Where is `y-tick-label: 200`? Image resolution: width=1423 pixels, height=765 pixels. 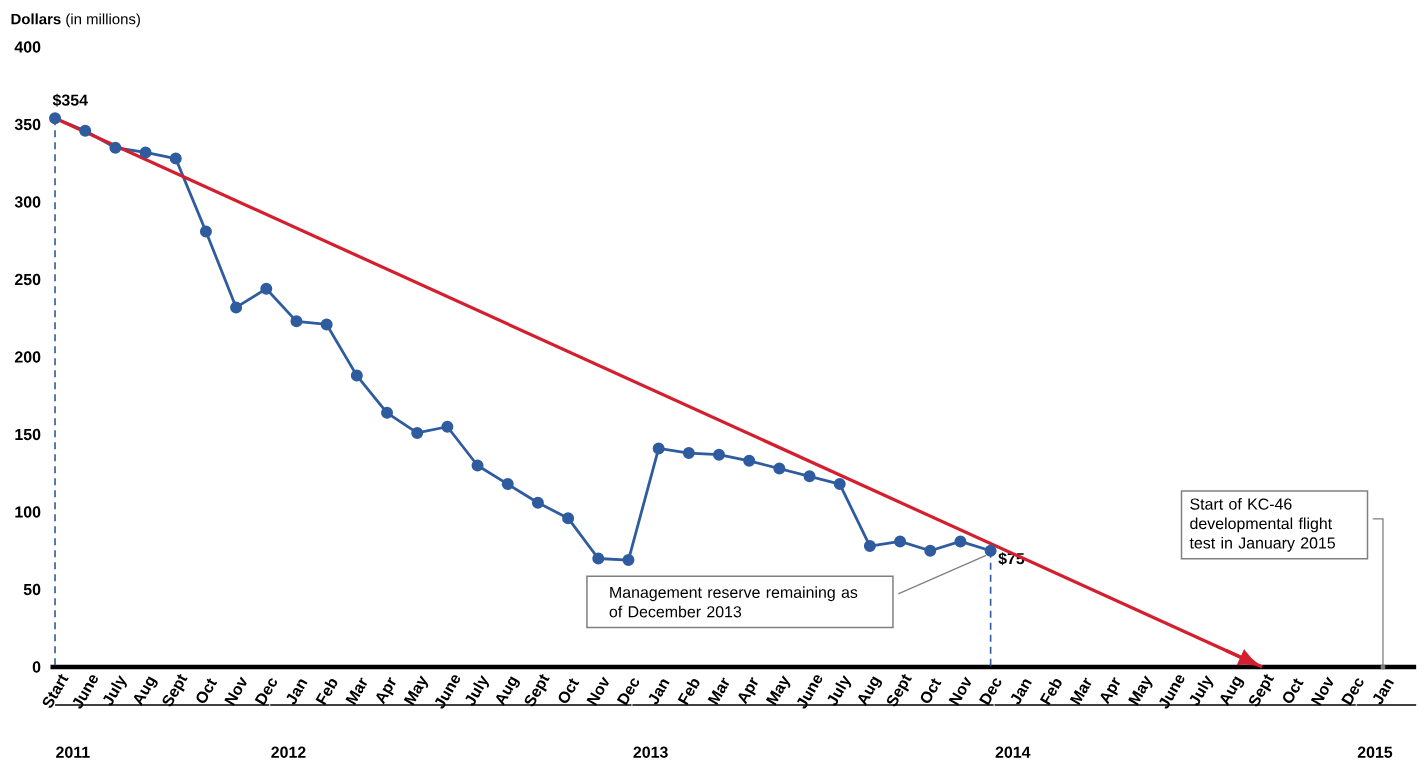
y-tick-label: 200 is located at coordinates (27, 357).